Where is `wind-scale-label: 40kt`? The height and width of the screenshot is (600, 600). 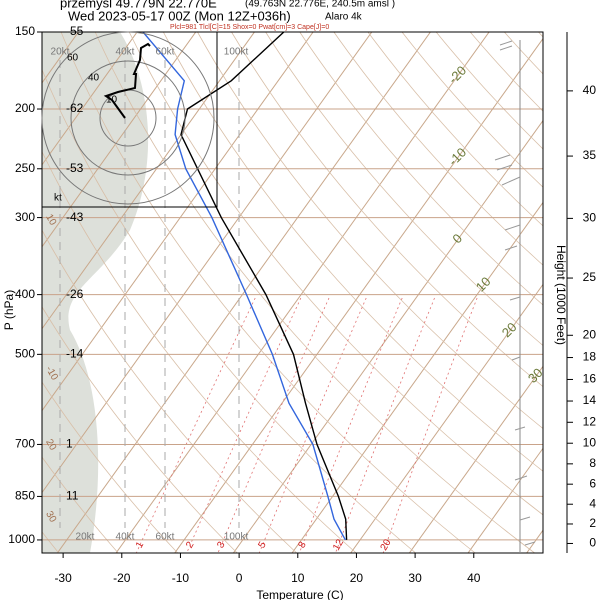 wind-scale-label: 40kt is located at coordinates (125, 52).